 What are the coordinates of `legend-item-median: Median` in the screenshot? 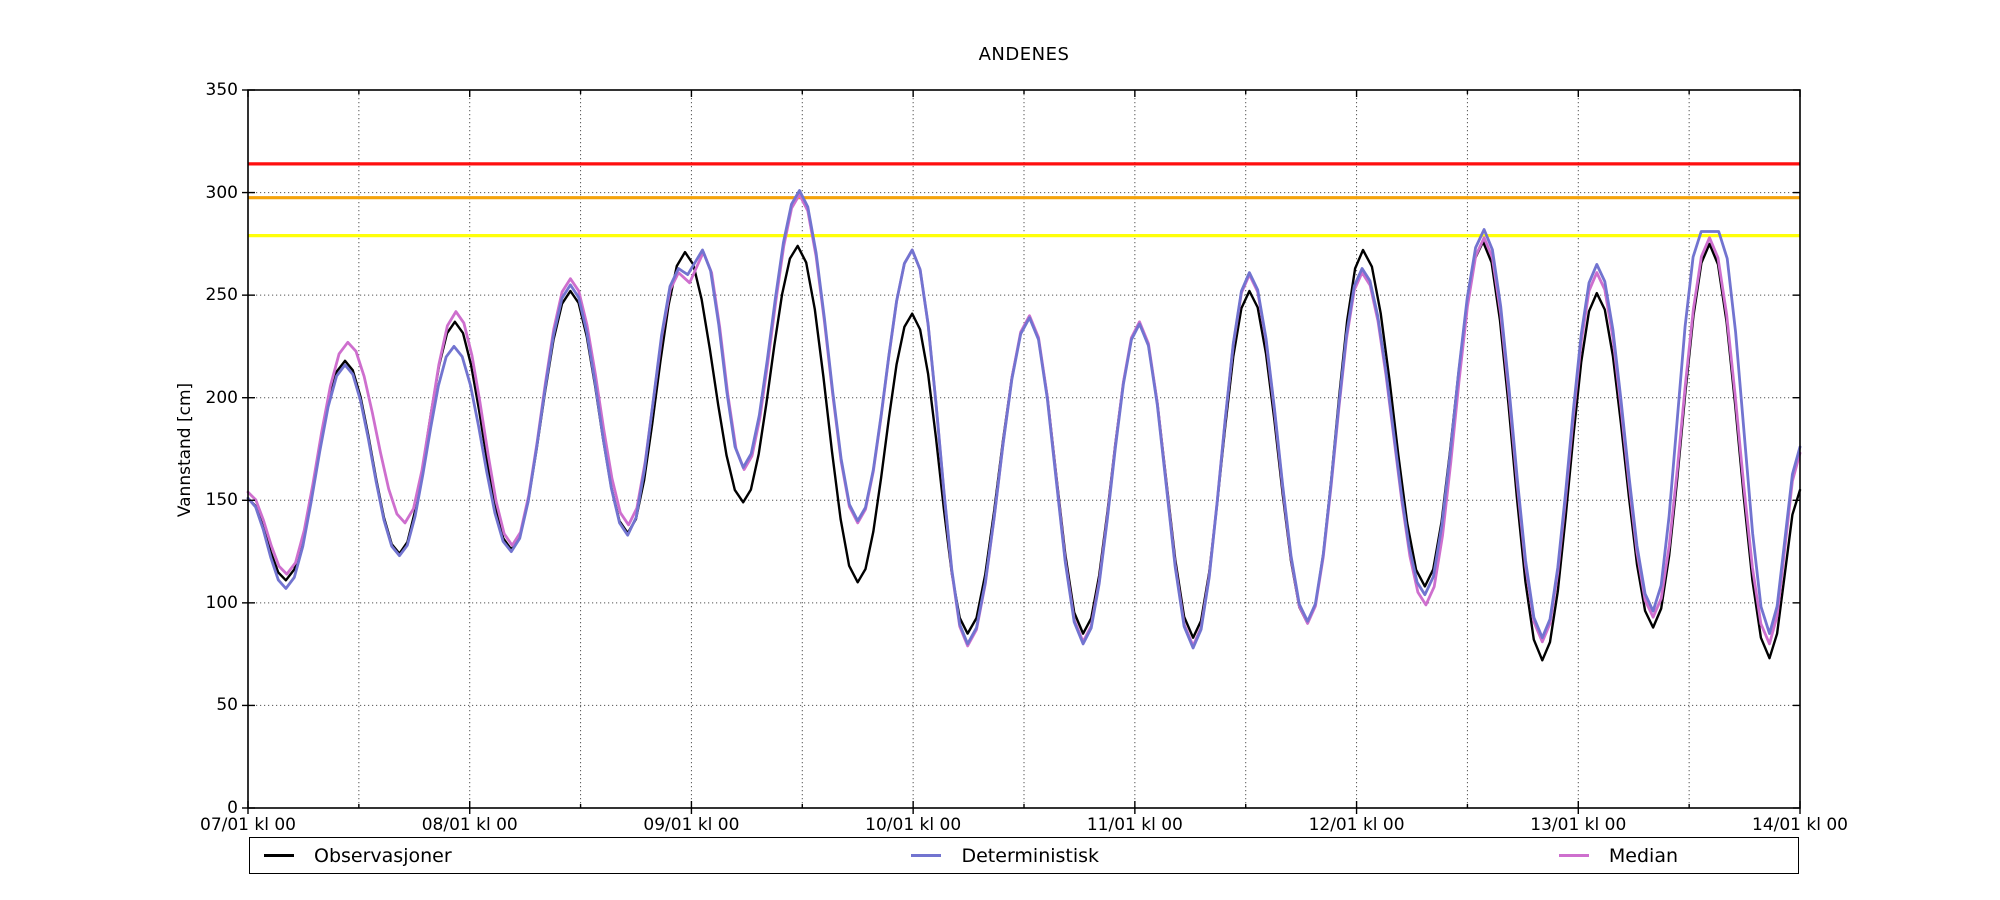 It's located at (1618, 855).